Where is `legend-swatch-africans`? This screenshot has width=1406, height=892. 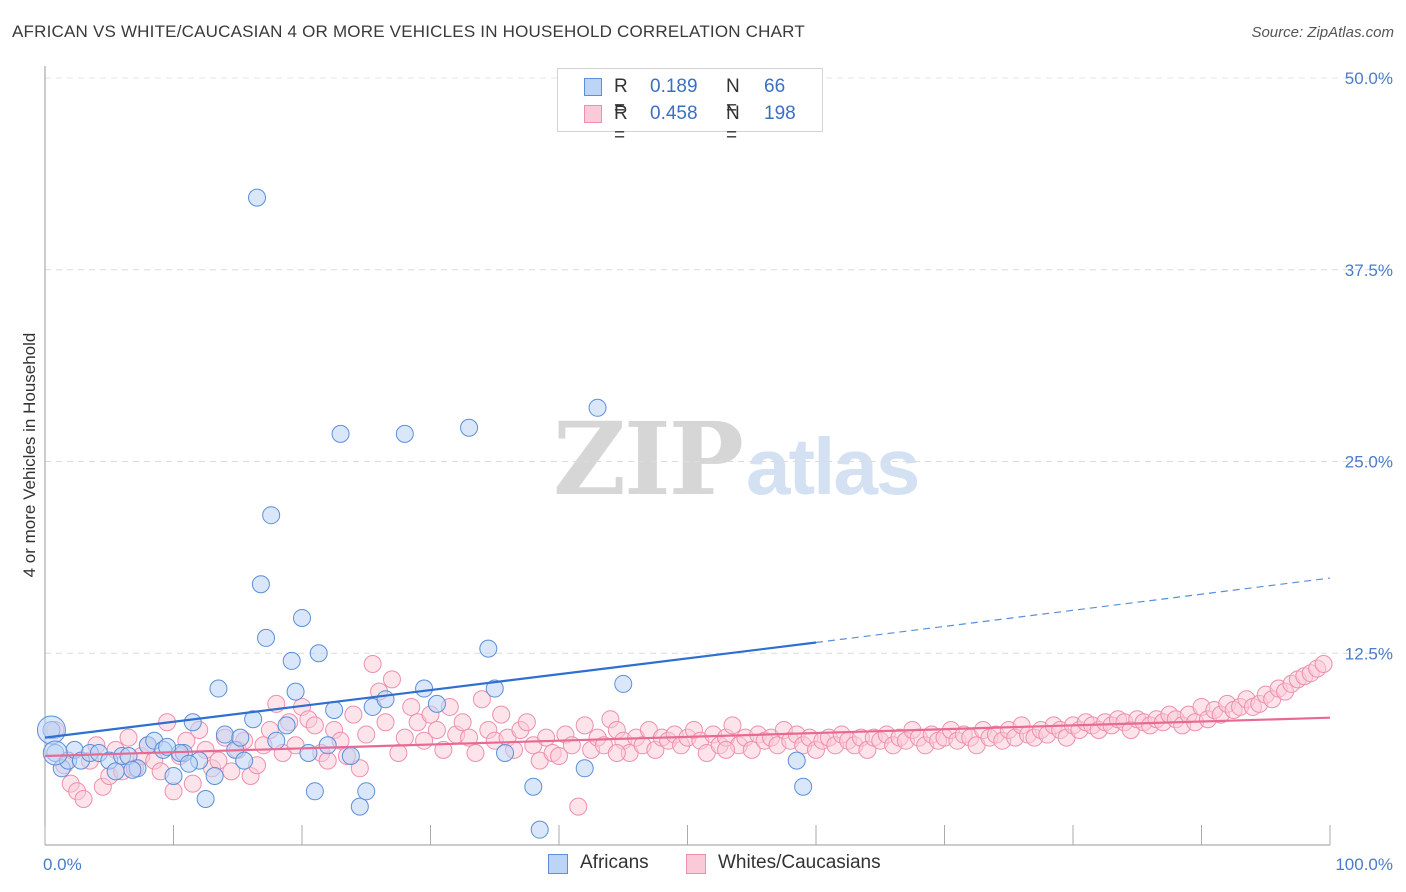 legend-swatch-africans is located at coordinates (593, 87).